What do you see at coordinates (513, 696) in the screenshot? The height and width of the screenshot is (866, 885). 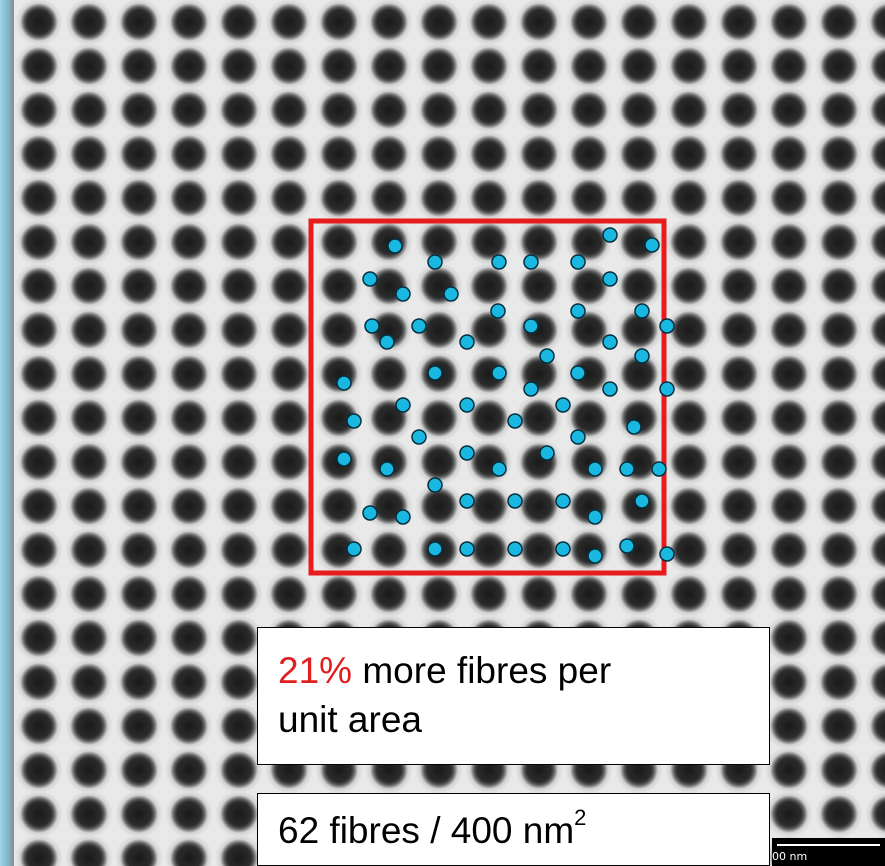 I see `callout-box: 21% more fibres per unit area` at bounding box center [513, 696].